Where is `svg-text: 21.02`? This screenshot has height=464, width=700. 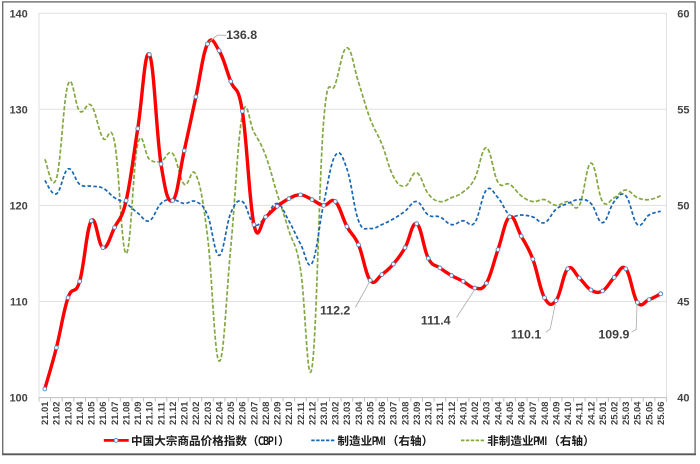 svg-text: 21.02 is located at coordinates (56, 413).